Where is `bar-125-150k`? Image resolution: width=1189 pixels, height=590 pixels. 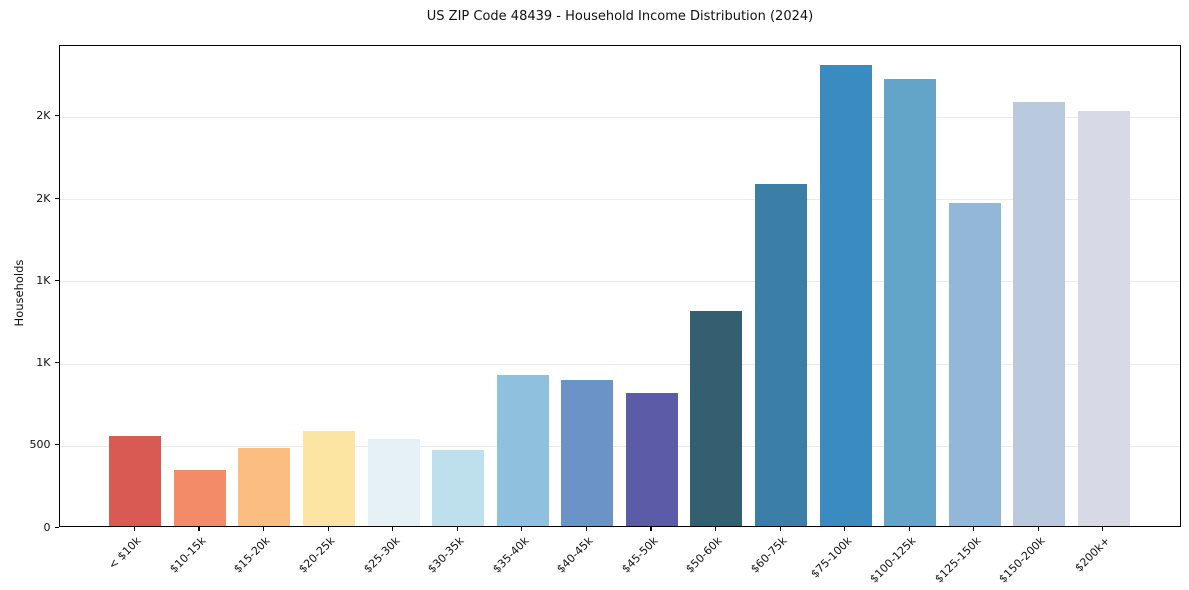
bar-125-150k is located at coordinates (974, 364).